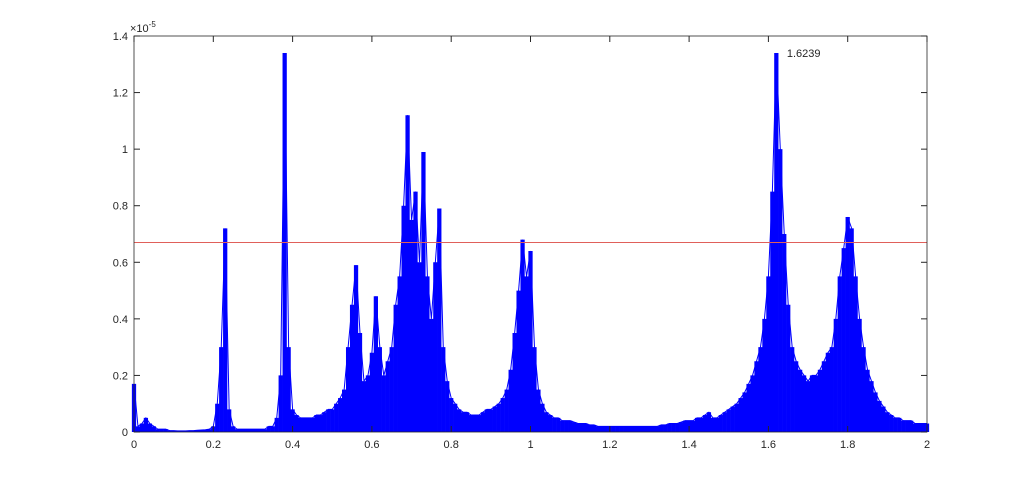 The image size is (1024, 486). Describe the element at coordinates (125, 433) in the screenshot. I see `y-tick-label: 0` at that location.